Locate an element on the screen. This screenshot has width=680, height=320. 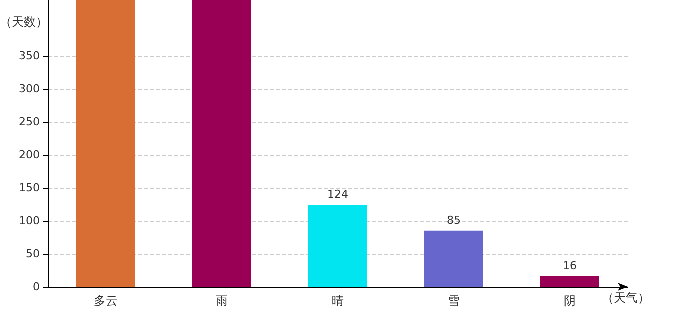
y-tick-label: 0 is located at coordinates (36, 287).